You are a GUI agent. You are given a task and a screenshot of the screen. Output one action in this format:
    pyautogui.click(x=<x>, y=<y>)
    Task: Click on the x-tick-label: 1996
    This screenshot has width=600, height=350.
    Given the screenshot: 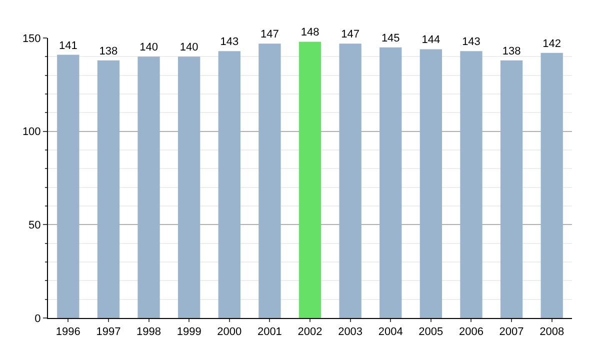 What is the action you would take?
    pyautogui.click(x=68, y=332)
    